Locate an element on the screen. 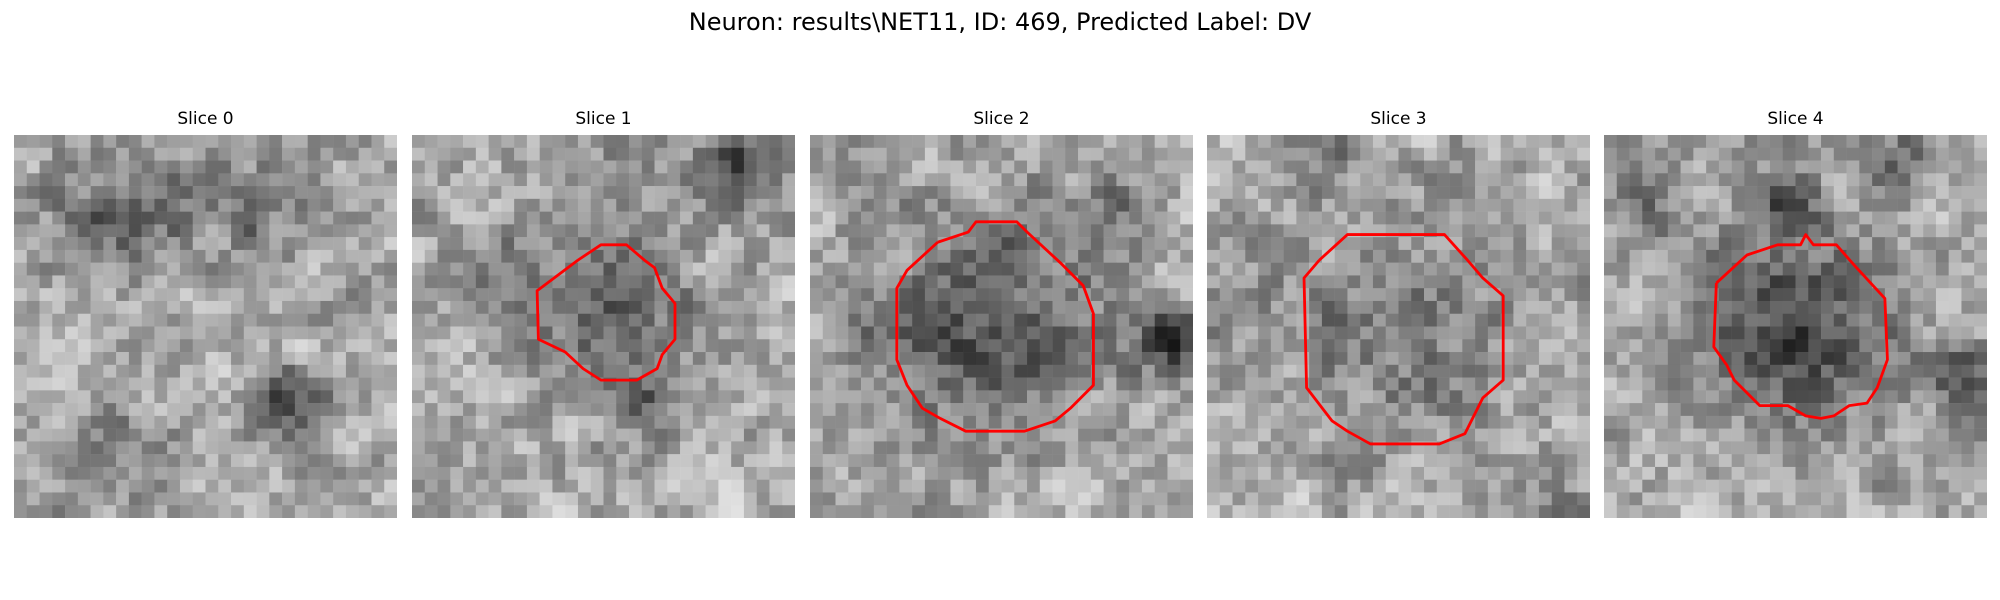 The width and height of the screenshot is (2000, 600). slice-panel-3: Slice 3 is located at coordinates (1398, 313).